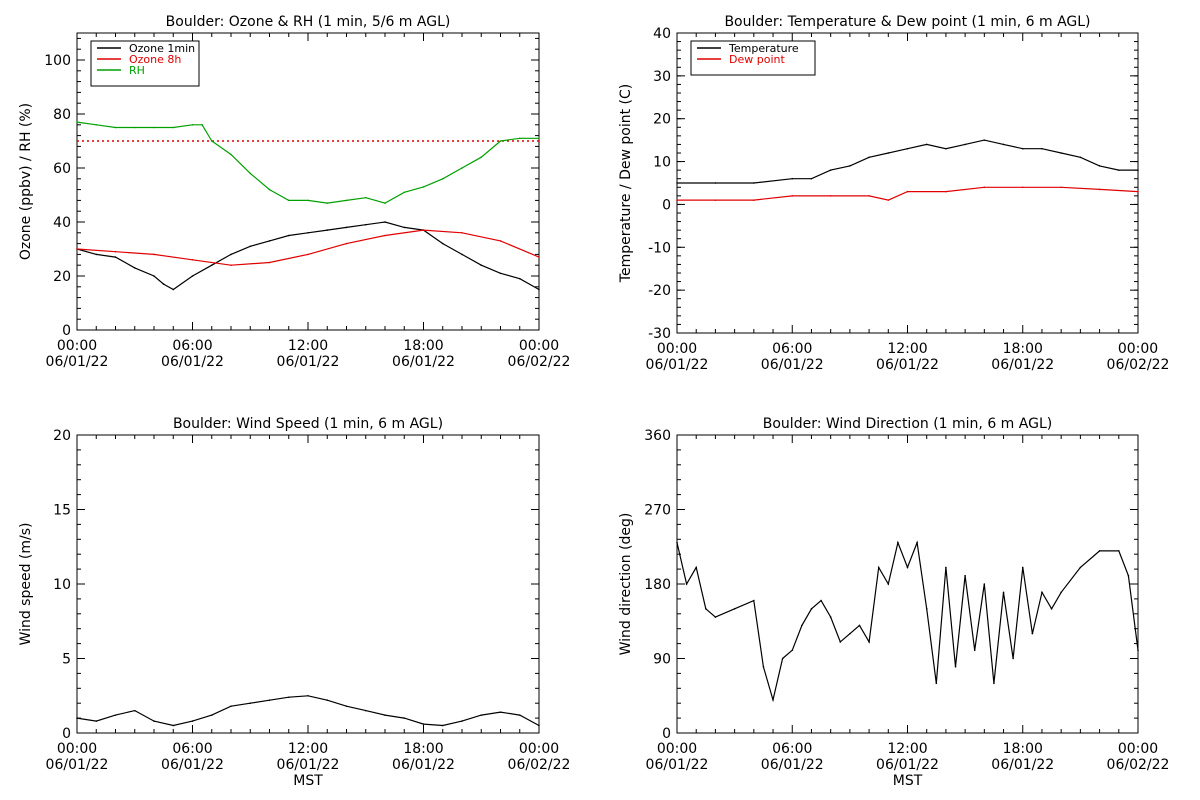  What do you see at coordinates (657, 436) in the screenshot?
I see `y-tick-label: 360` at bounding box center [657, 436].